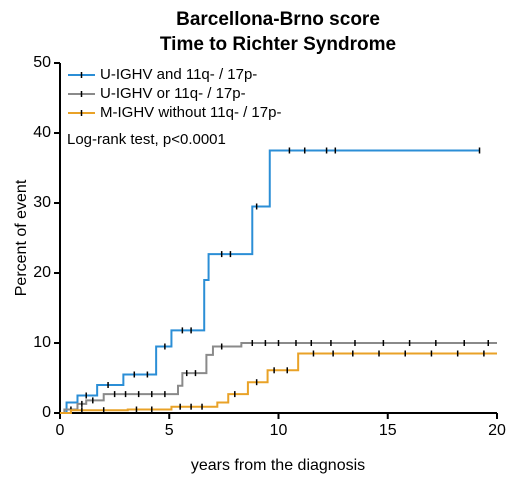 Image resolution: width=519 pixels, height=490 pixels. I want to click on chart-title: Barcellona-Brno score, so click(278, 19).